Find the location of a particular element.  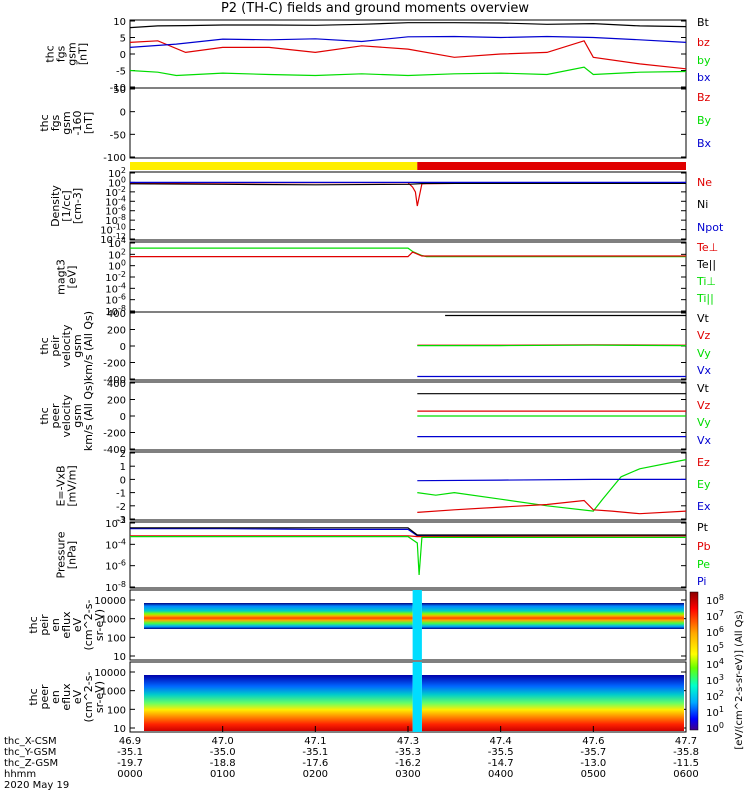

peer-spectrogram-gap is located at coordinates (417, 697).